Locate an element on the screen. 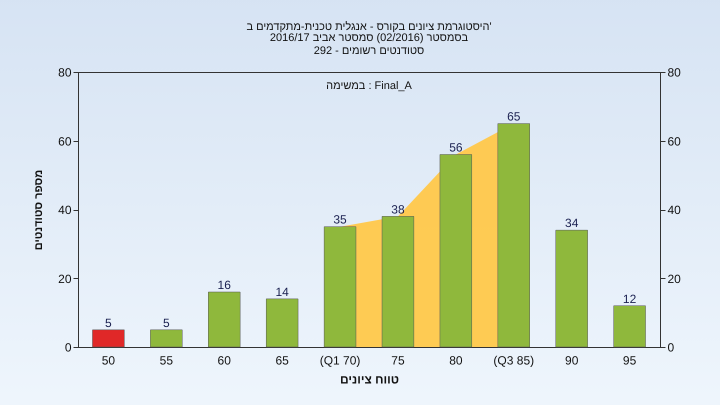  x-tick-label: 60 is located at coordinates (225, 361).